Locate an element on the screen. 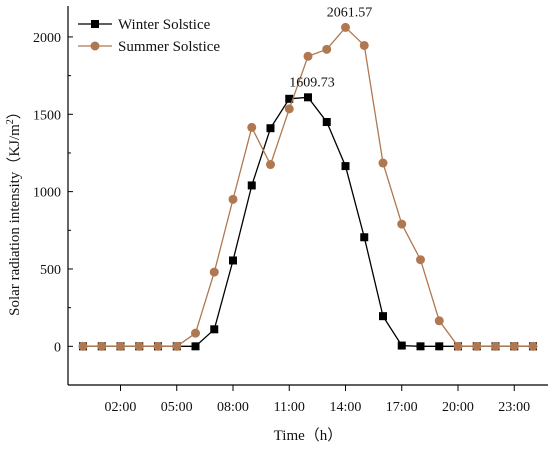  x-tick-label: 08:00 is located at coordinates (233, 407).